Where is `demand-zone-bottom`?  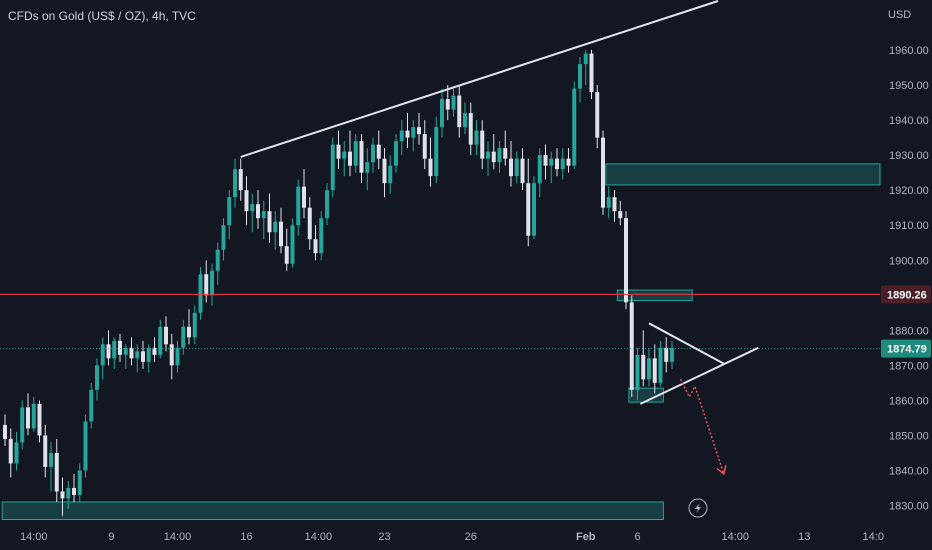
demand-zone-bottom is located at coordinates (332, 510).